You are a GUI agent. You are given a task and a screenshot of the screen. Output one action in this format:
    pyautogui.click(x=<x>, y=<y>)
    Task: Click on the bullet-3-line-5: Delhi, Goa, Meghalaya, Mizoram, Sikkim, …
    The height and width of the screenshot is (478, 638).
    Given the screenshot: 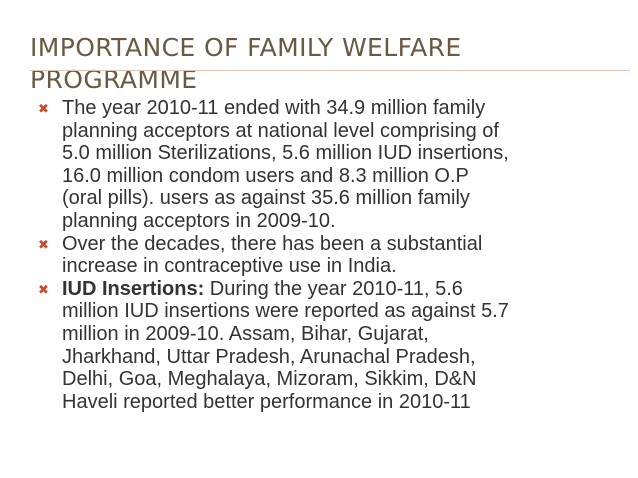 What is the action you would take?
    pyautogui.click(x=269, y=379)
    